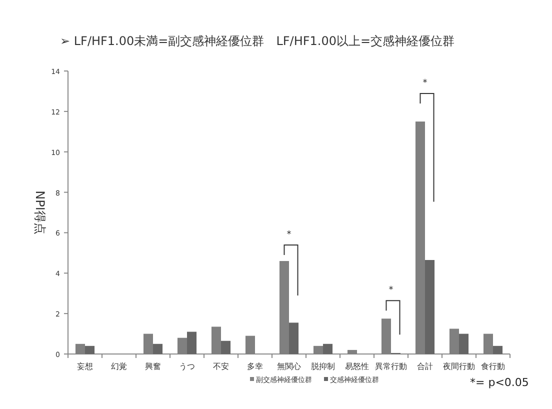 Image resolution: width=552 pixels, height=409 pixels. I want to click on x-tick-label: 多幸, so click(255, 366).